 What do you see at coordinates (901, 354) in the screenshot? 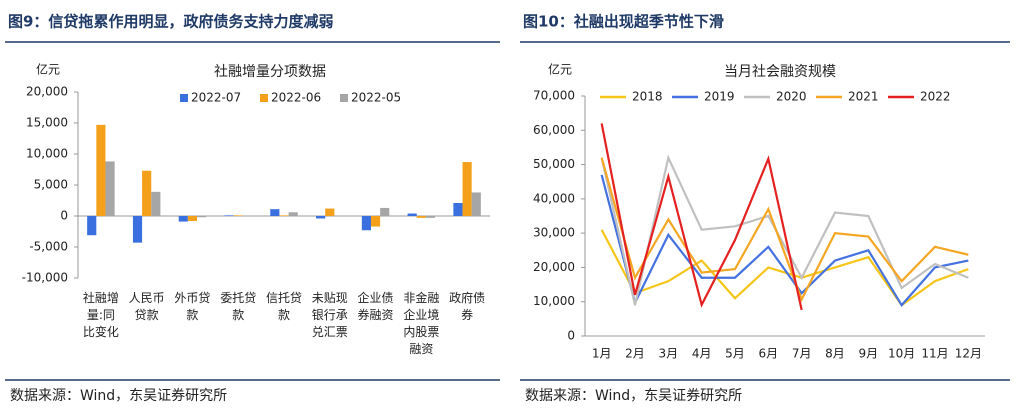
I see `x-tick-label: 10月` at bounding box center [901, 354].